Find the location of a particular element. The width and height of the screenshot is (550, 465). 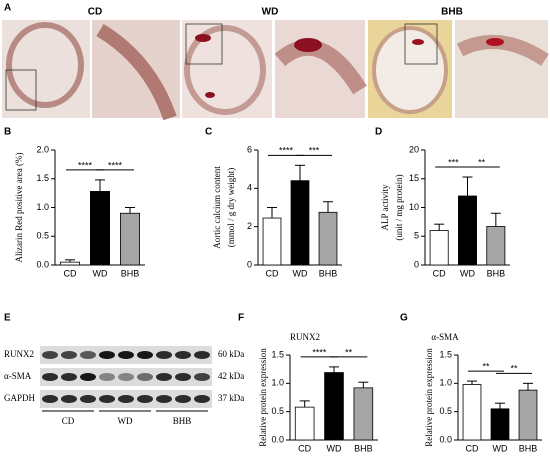

panel-letter: F is located at coordinates (241, 318).